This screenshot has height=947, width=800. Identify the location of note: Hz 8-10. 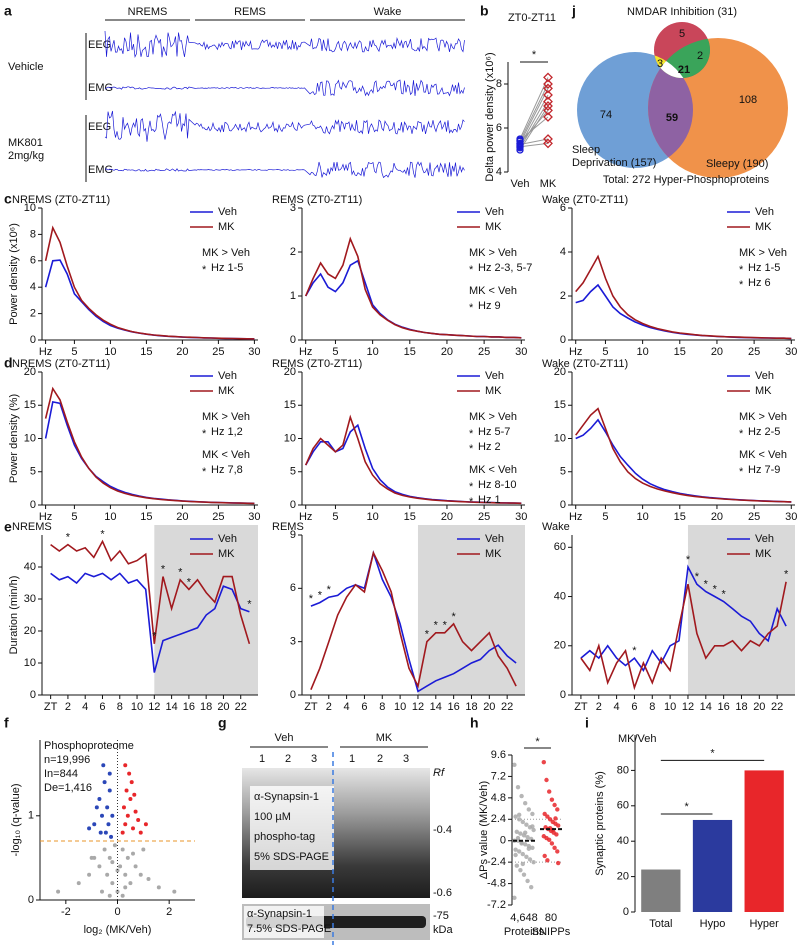
(497, 485).